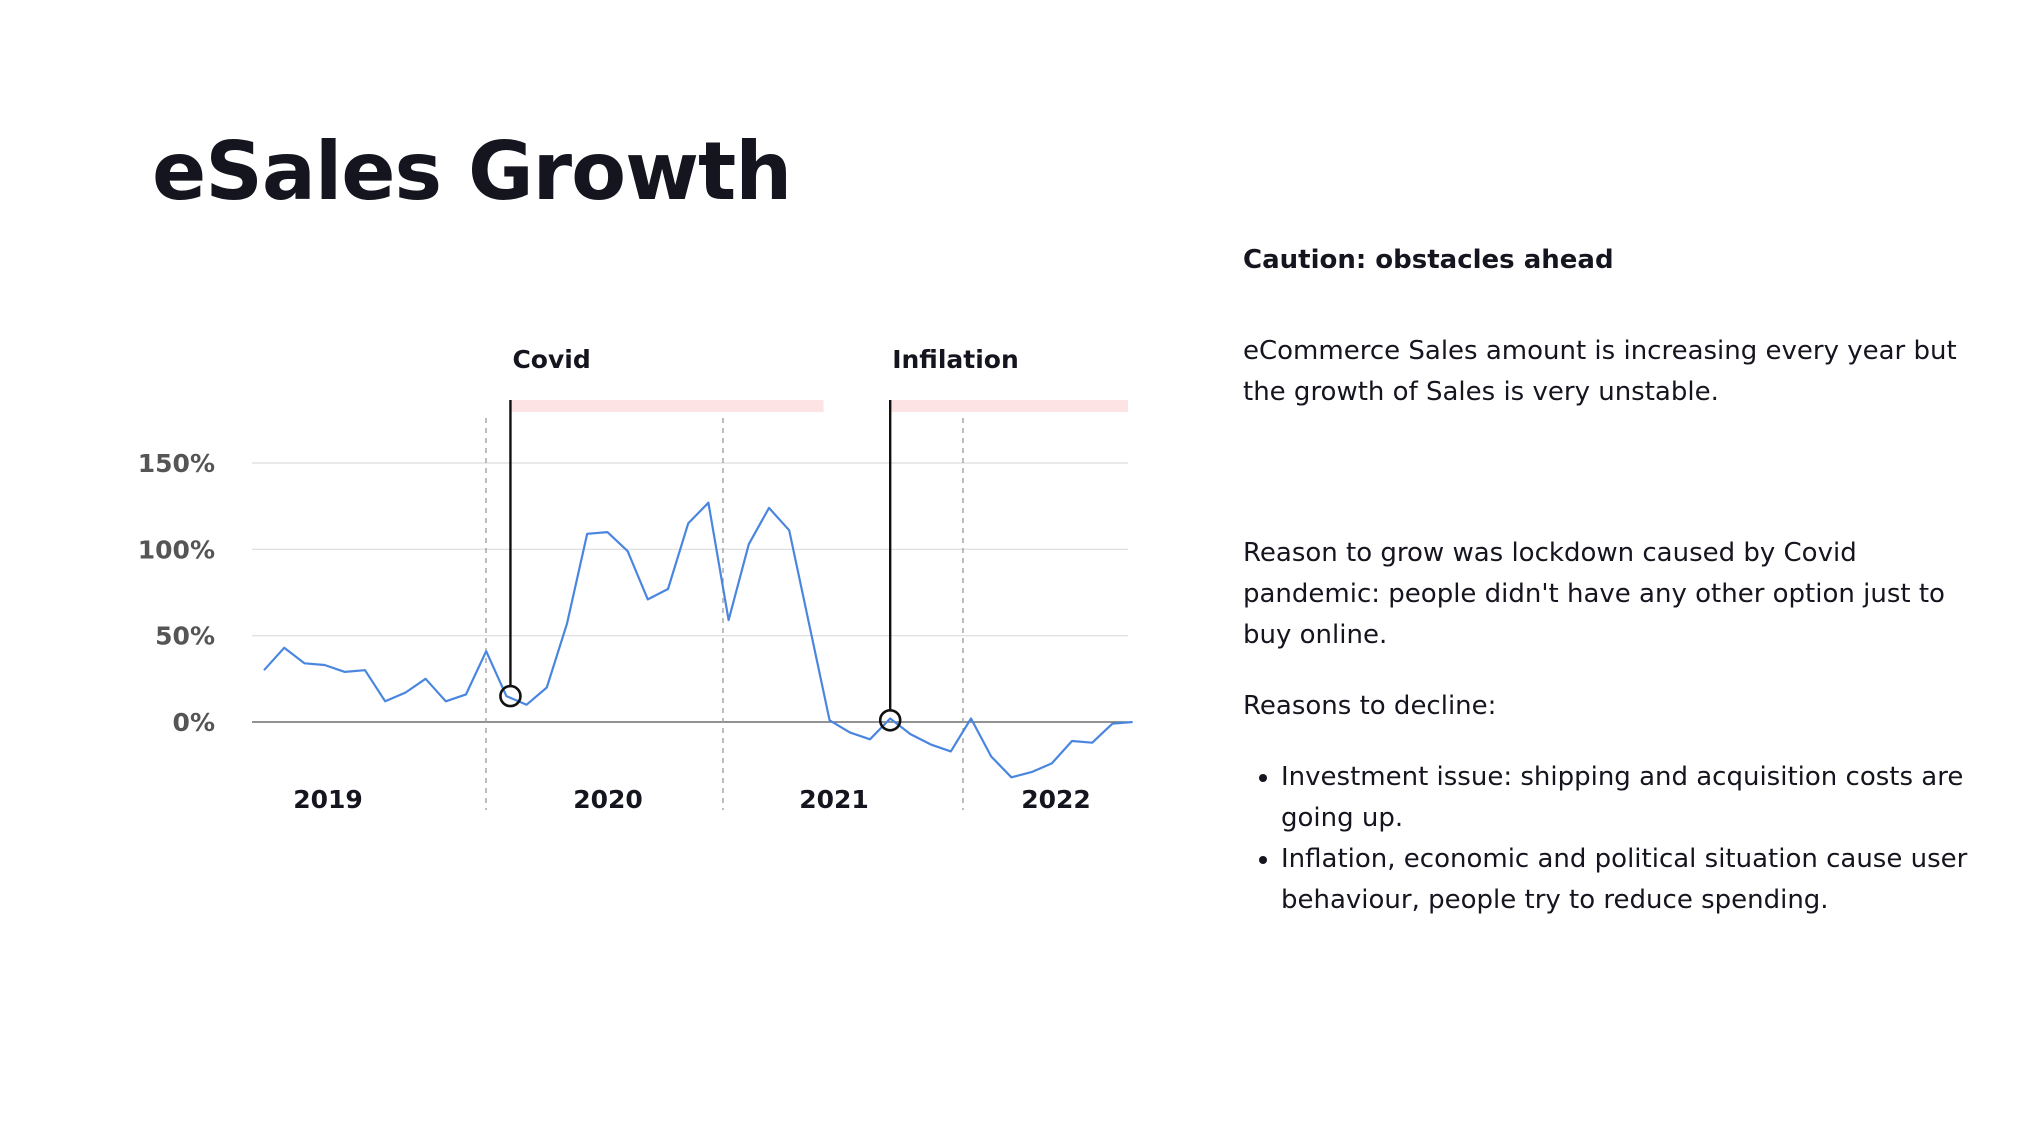 The width and height of the screenshot is (2042, 1144). What do you see at coordinates (1056, 799) in the screenshot?
I see `x-tick-label: 2022` at bounding box center [1056, 799].